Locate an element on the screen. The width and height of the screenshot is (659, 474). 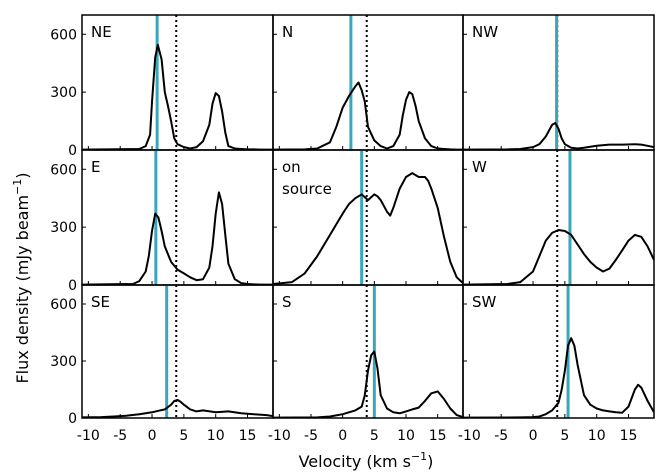
panel-e: E is located at coordinates (177, 217).